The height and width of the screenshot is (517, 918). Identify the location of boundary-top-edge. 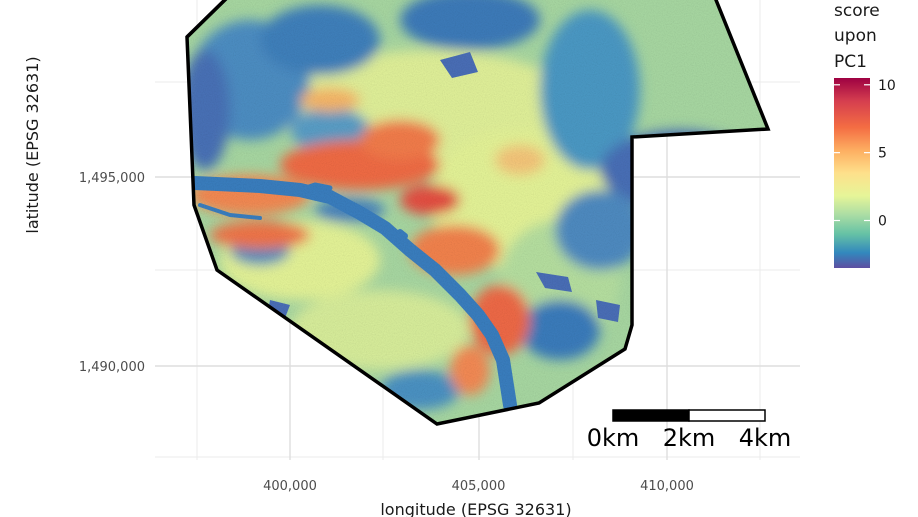
(206, 19).